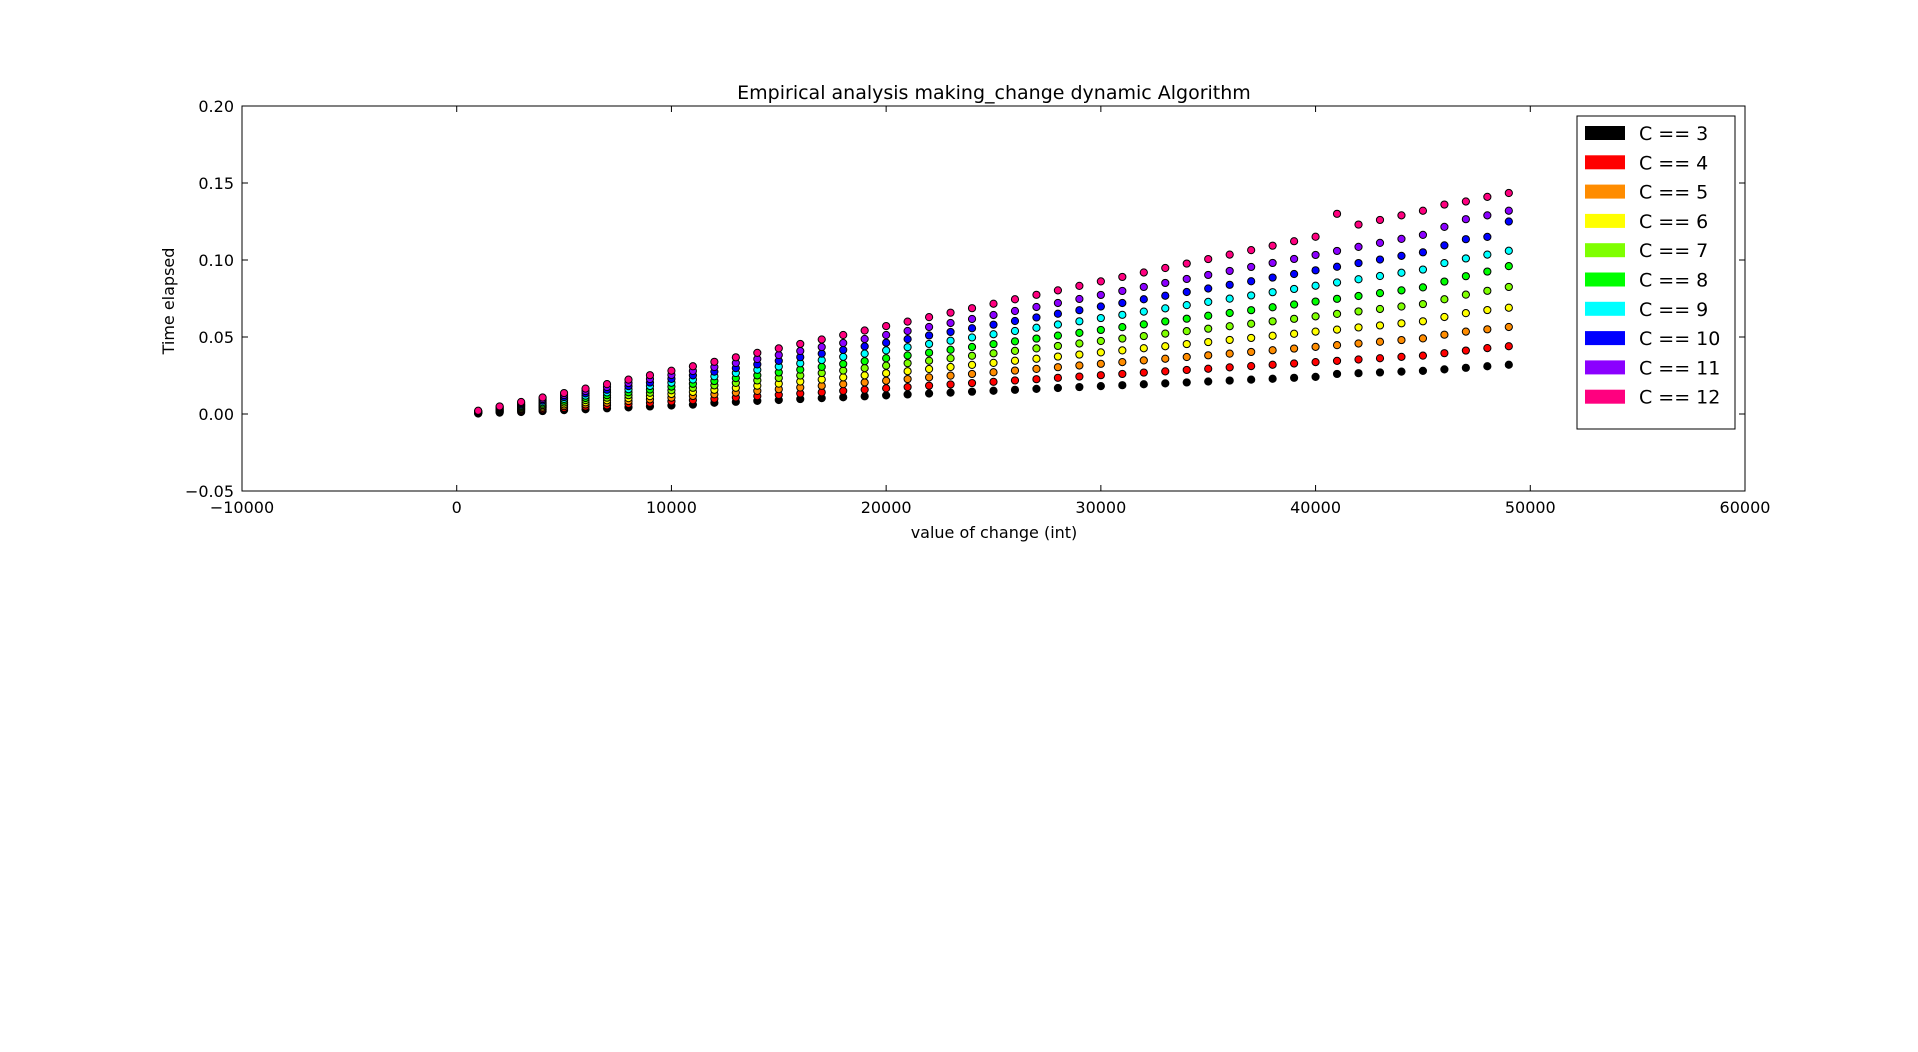  Describe the element at coordinates (457, 507) in the screenshot. I see `x-tick-label: 0` at that location.